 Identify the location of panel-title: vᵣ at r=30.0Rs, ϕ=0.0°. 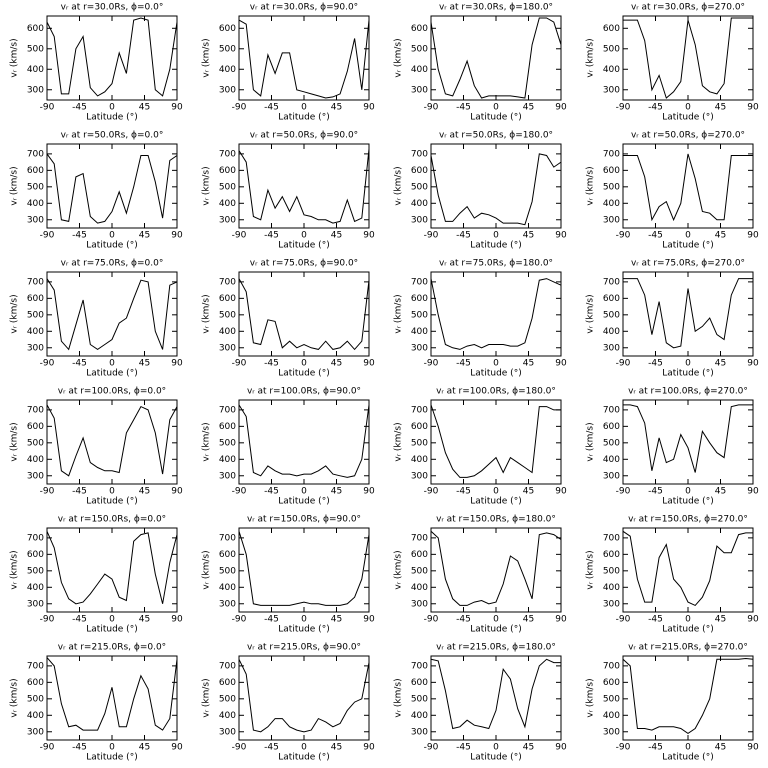
(112, 8).